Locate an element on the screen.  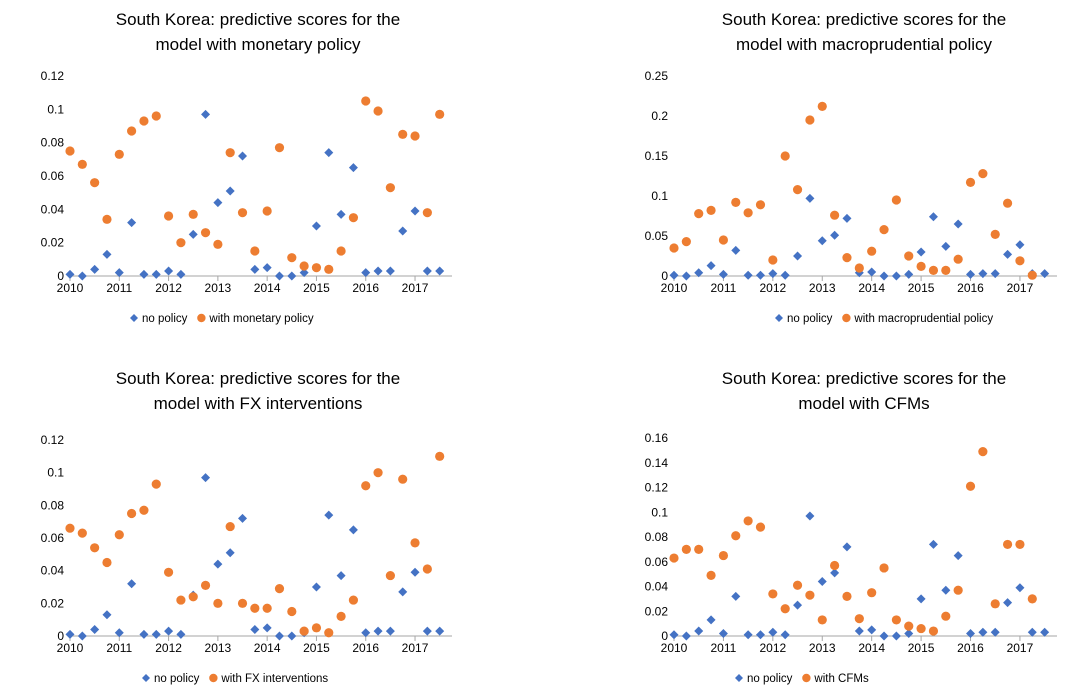
legend-label-with-policy: with macroprudential policy is located at coordinates (923, 319).